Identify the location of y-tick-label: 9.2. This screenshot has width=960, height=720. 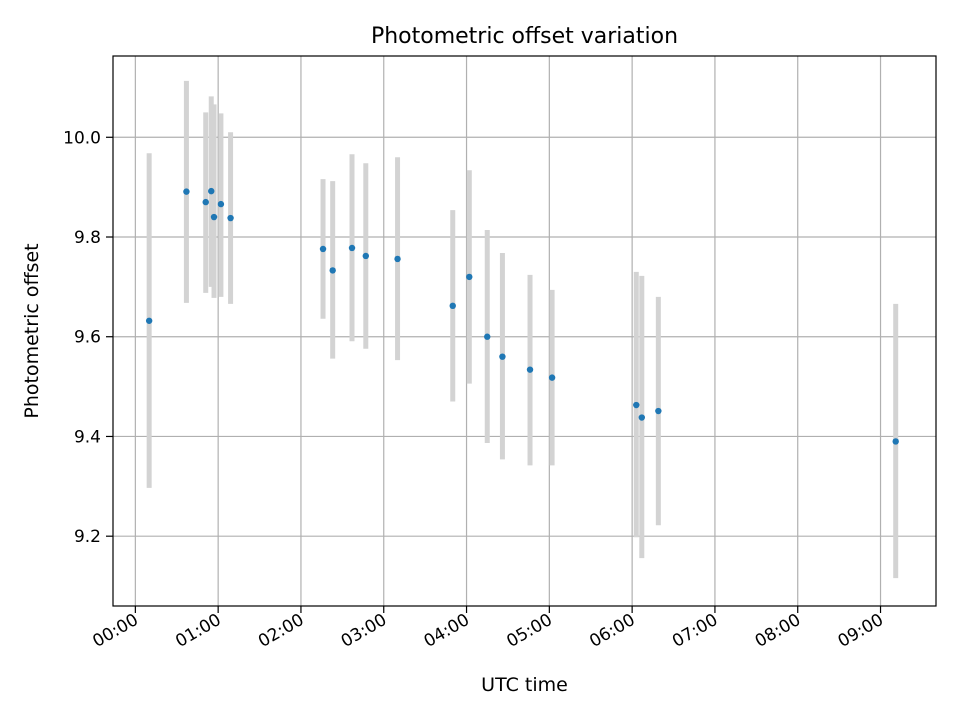
(87, 537).